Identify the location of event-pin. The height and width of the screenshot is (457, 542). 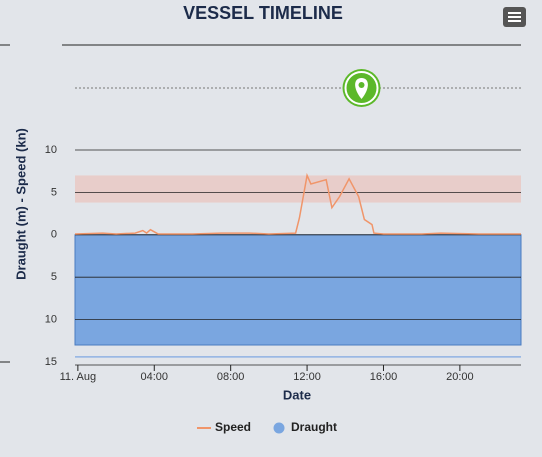
(361, 88).